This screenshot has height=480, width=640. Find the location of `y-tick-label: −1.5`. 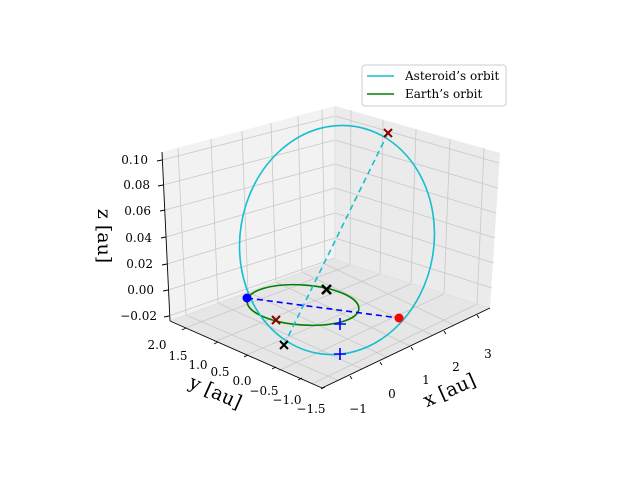

y-tick-label: −1.5 is located at coordinates (310, 409).